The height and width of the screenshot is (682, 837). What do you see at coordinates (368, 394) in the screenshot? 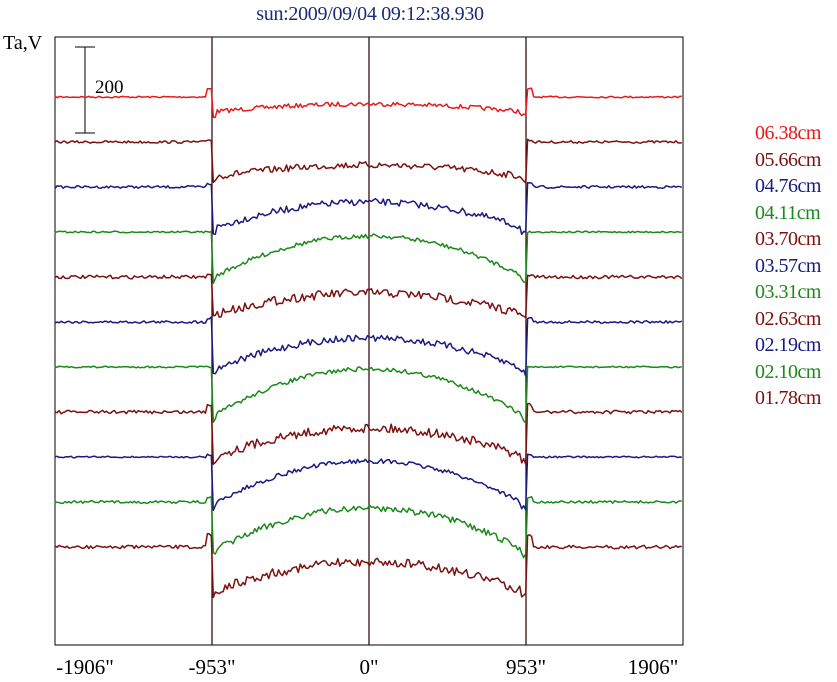
I see `series-line-03-31cm` at bounding box center [368, 394].